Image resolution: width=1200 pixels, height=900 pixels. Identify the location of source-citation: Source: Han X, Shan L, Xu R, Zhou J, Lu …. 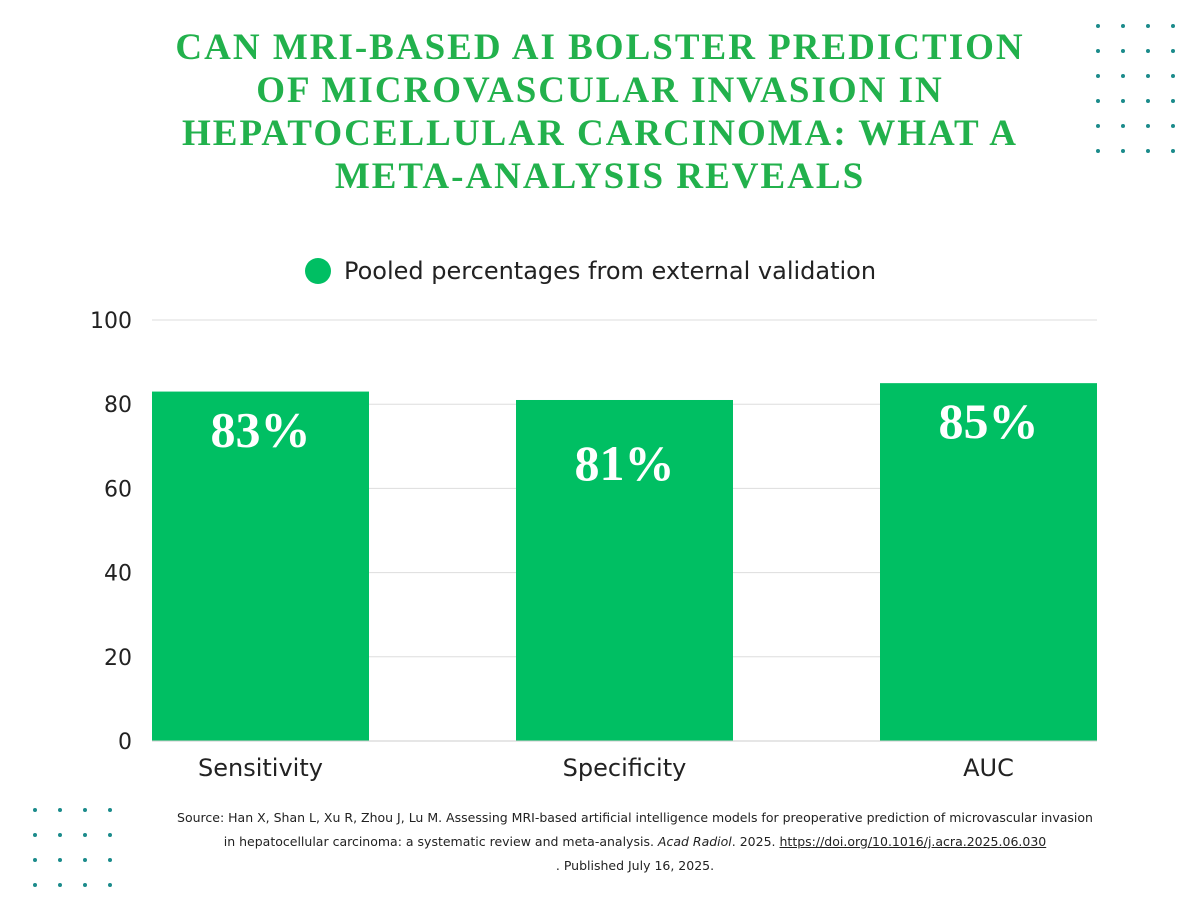
(635, 842).